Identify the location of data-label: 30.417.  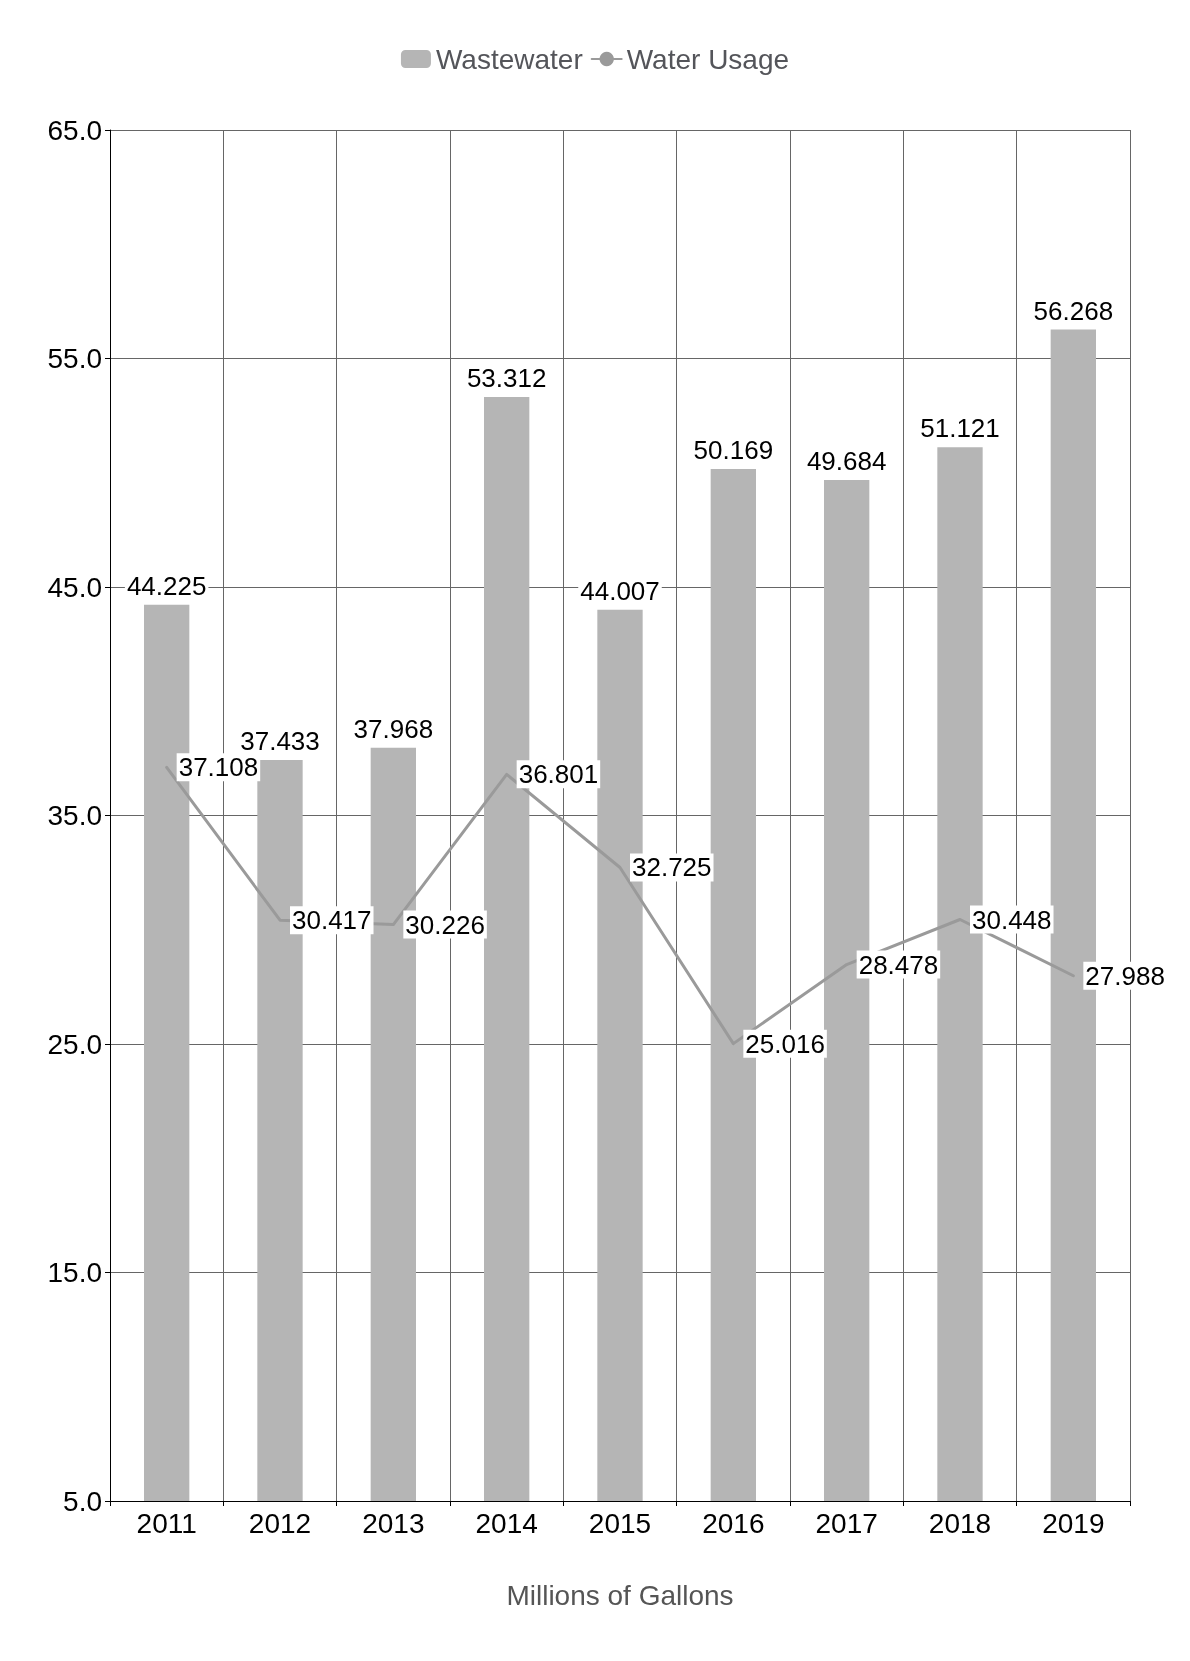
(332, 920).